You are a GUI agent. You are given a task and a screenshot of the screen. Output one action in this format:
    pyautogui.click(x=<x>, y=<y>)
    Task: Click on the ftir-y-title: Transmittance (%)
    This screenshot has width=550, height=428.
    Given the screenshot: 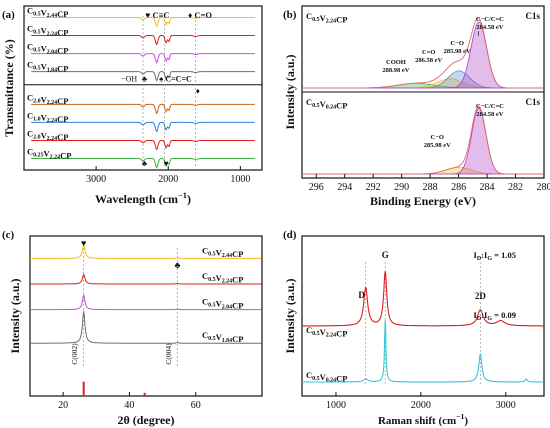 What is the action you would take?
    pyautogui.click(x=9, y=87)
    